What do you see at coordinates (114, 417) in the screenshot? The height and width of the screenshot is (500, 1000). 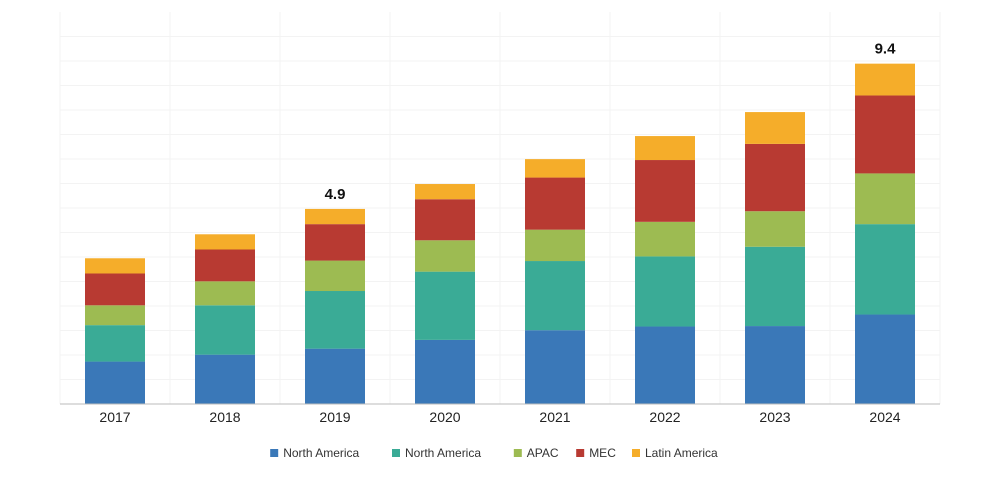 I see `x-tick-label-2017: 2017` at bounding box center [114, 417].